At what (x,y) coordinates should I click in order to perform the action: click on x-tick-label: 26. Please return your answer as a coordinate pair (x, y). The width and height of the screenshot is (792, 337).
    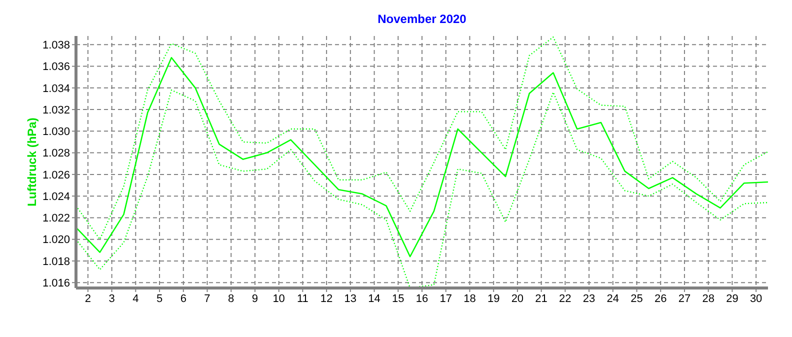
    Looking at the image, I should click on (660, 298).